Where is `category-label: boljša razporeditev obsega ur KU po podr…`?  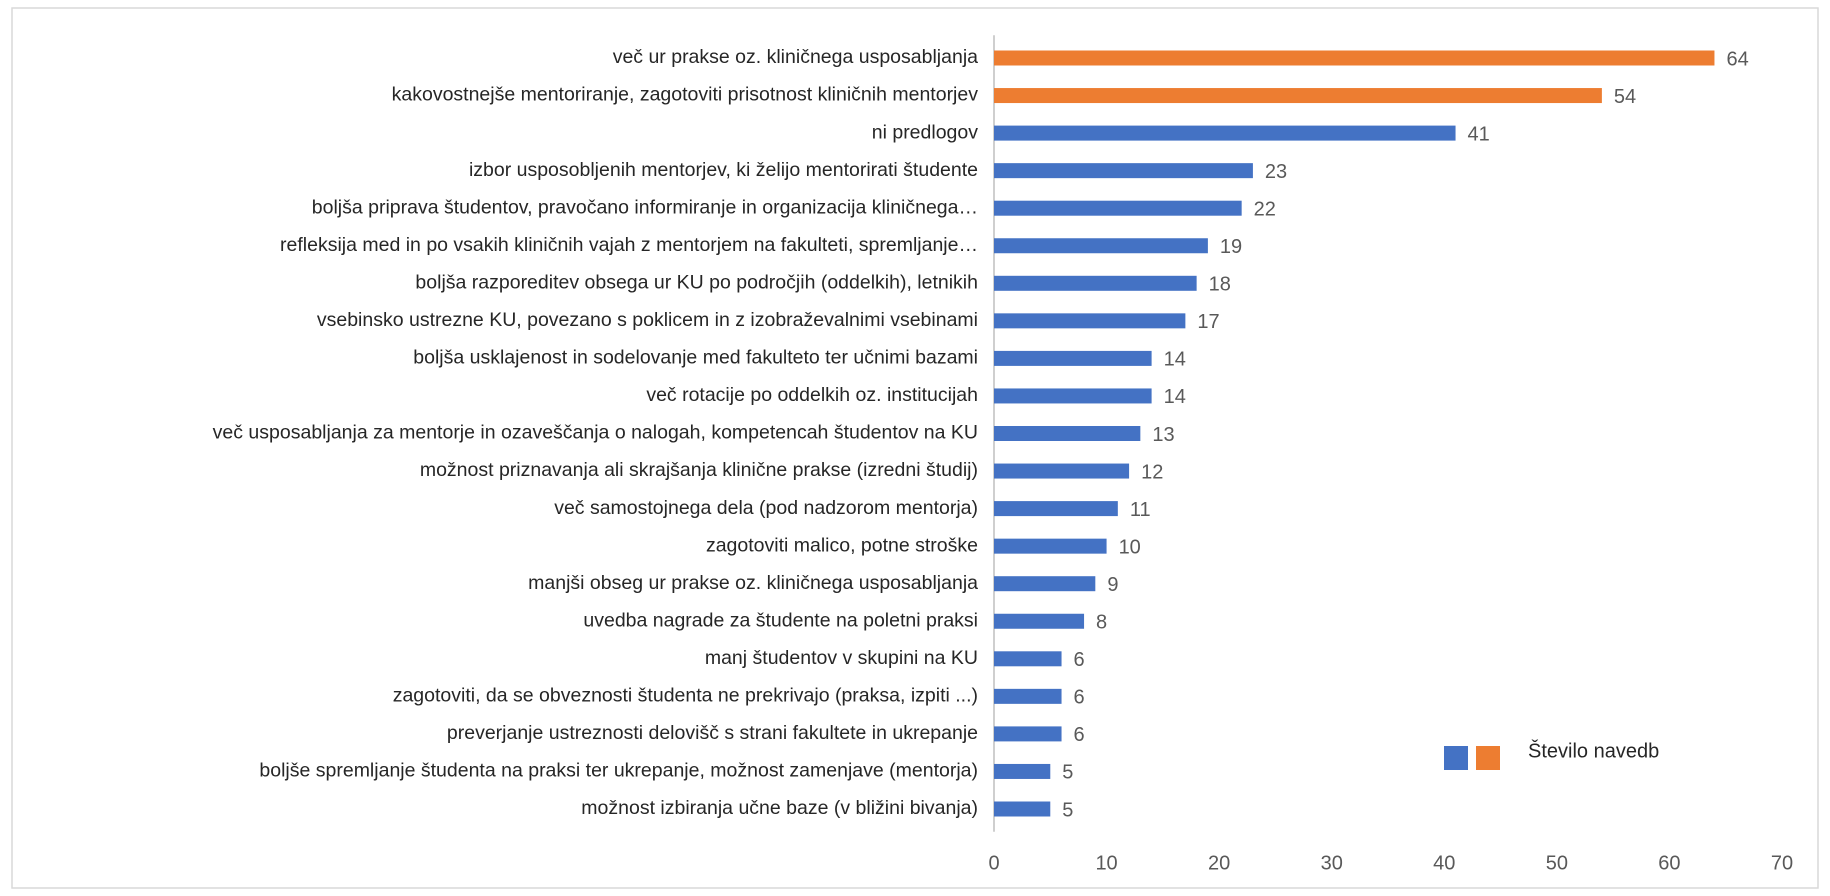 category-label: boljša razporeditev obsega ur KU po podr… is located at coordinates (696, 282).